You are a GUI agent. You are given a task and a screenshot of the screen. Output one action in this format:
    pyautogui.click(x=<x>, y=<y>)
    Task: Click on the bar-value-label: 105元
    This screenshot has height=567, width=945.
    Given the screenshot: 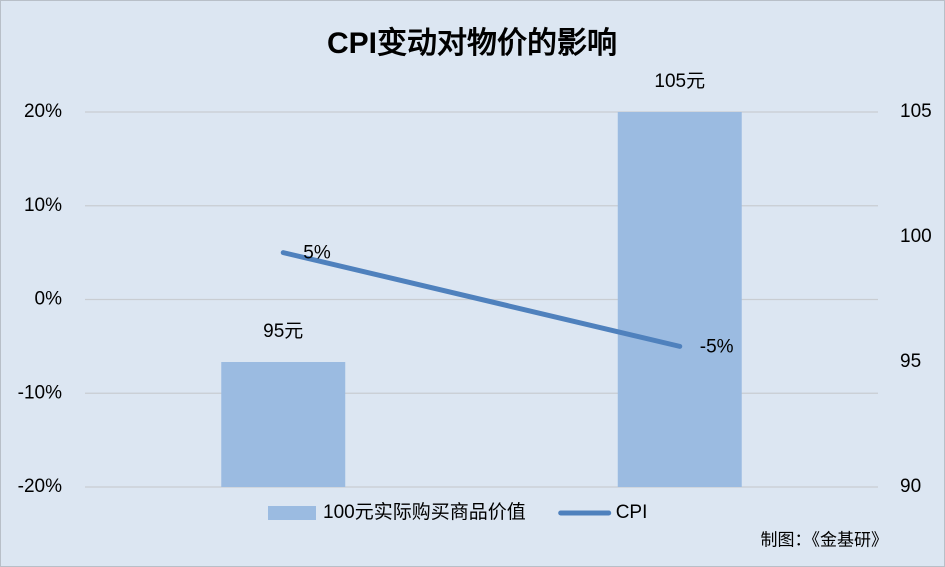 What is the action you would take?
    pyautogui.click(x=679, y=81)
    